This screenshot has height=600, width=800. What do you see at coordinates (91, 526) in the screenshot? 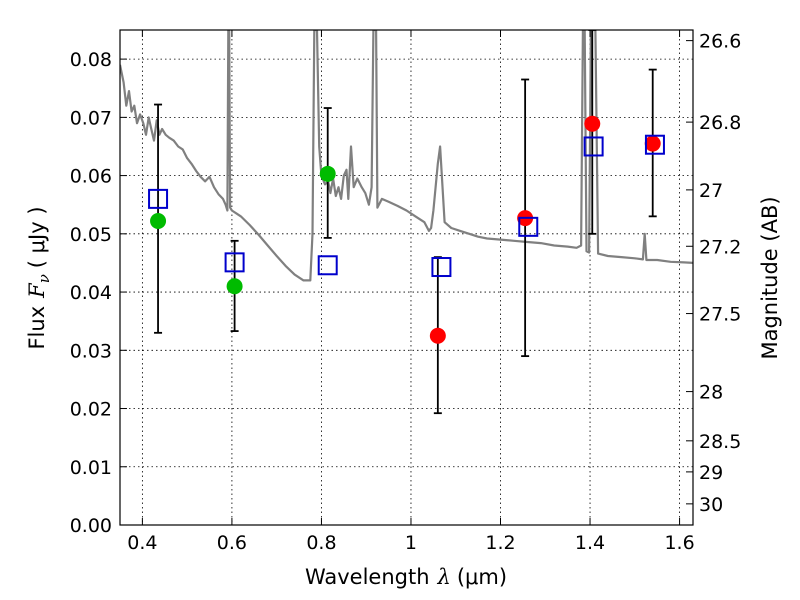
I see `y-tick-label: 0.00` at bounding box center [91, 526].